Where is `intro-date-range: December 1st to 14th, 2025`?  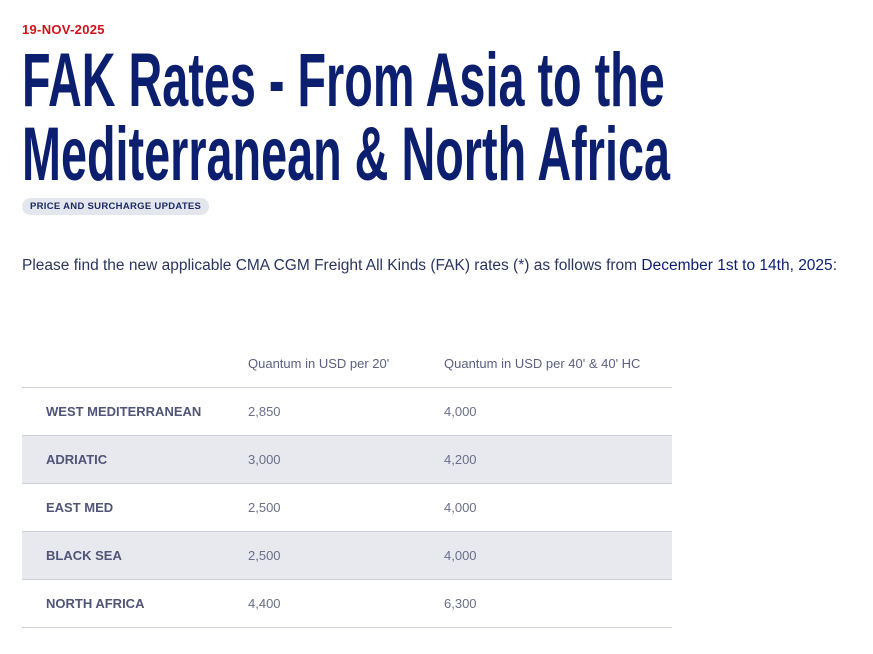 intro-date-range: December 1st to 14th, 2025 is located at coordinates (737, 265).